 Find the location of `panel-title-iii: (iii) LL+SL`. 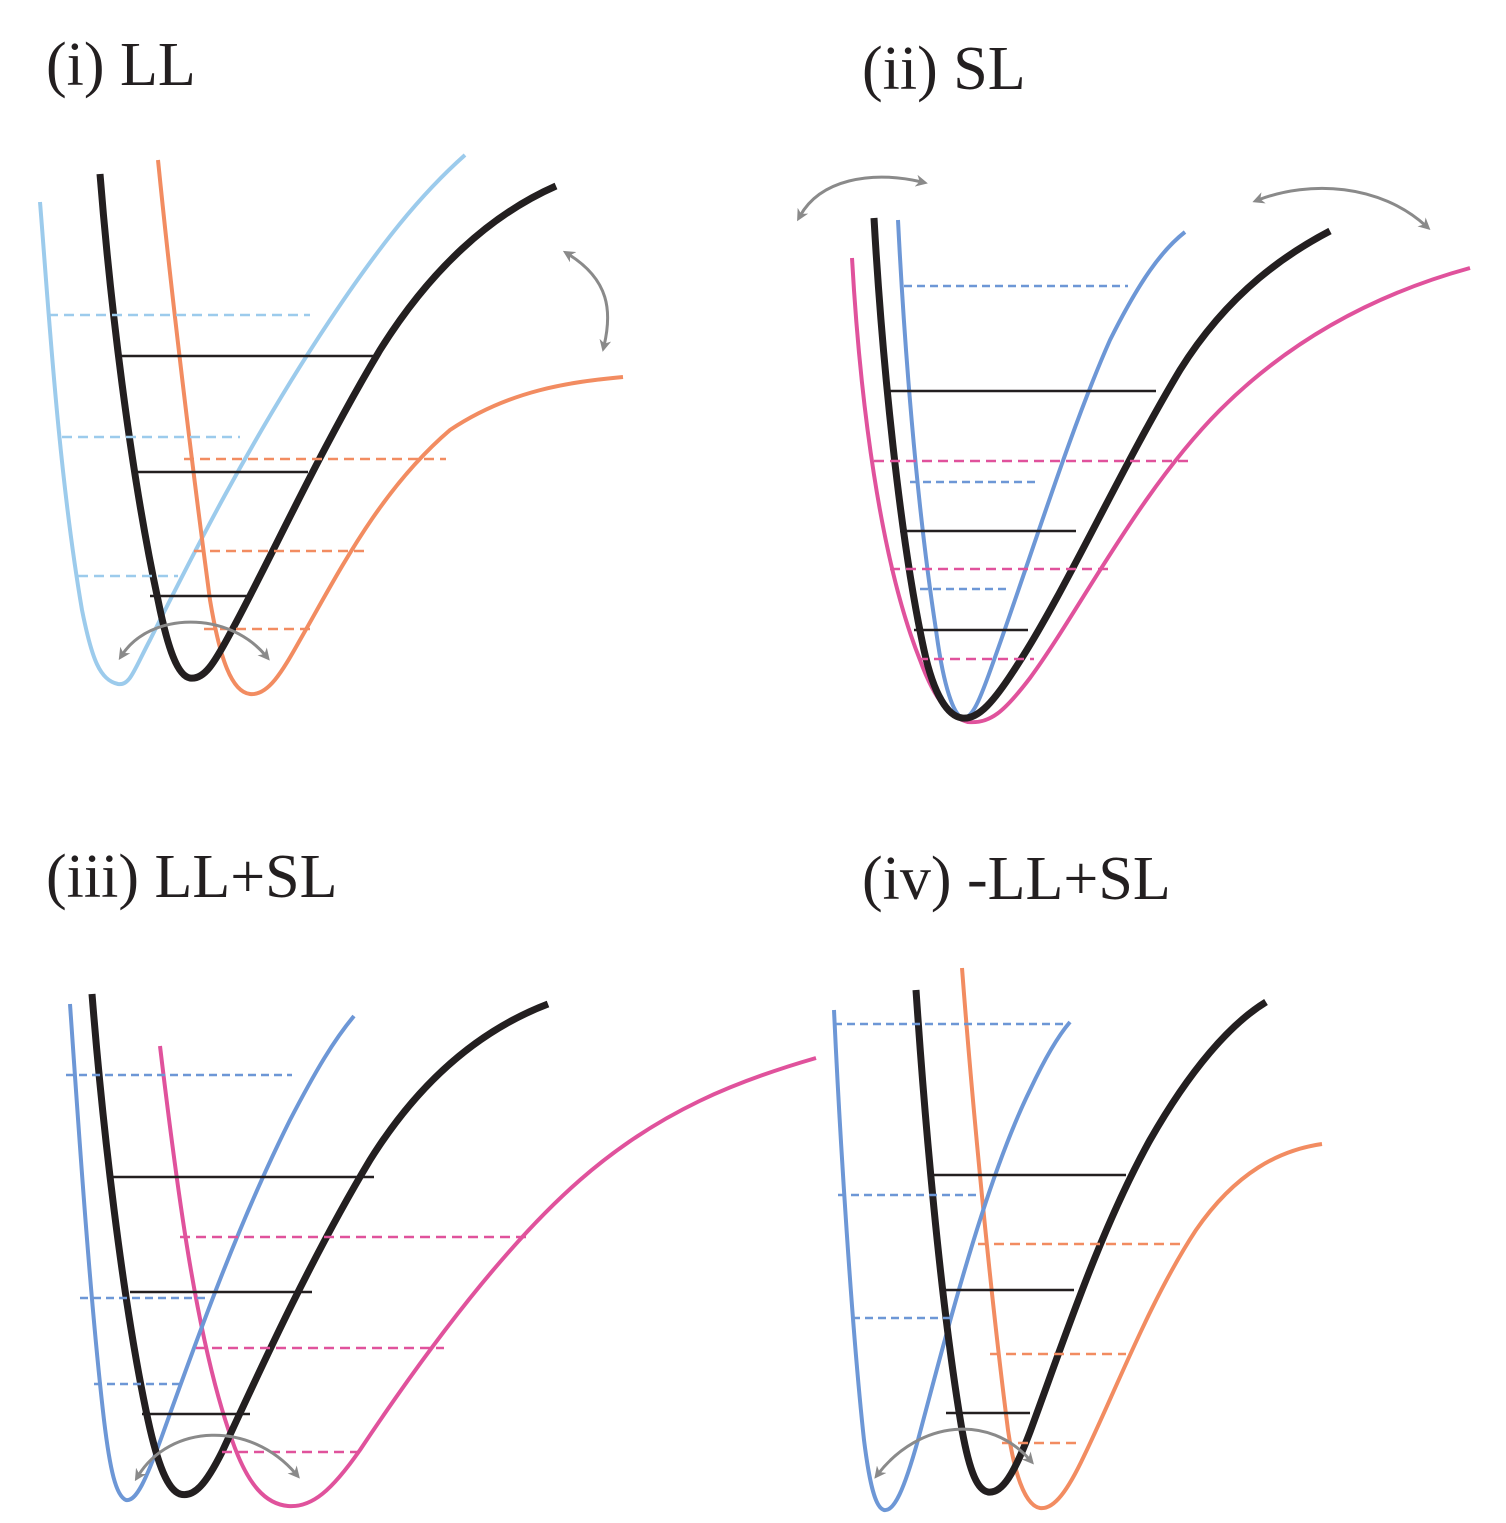

panel-title-iii: (iii) LL+SL is located at coordinates (192, 877).